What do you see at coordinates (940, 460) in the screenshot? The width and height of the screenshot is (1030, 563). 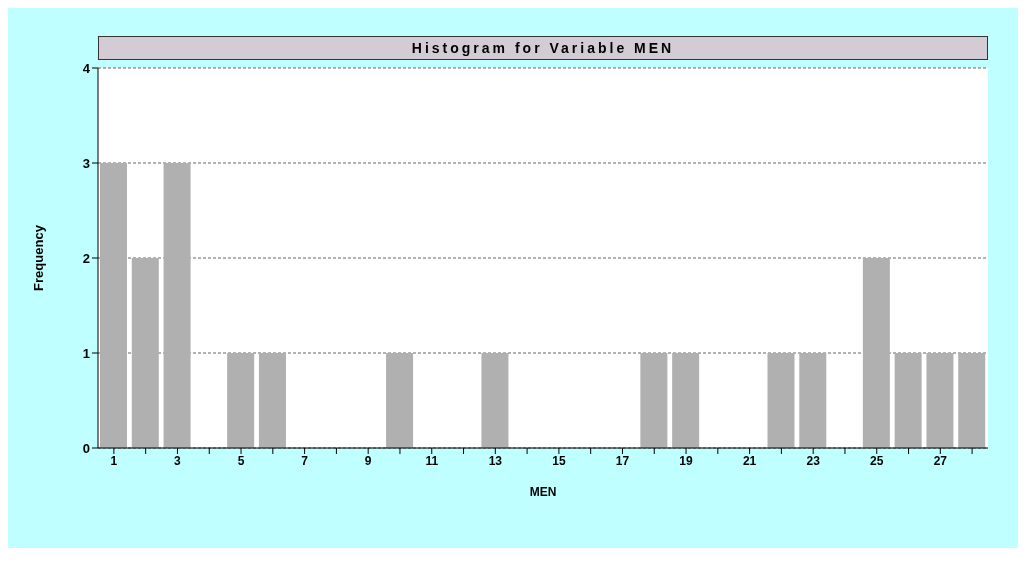 I see `x-tick-label: 27` at bounding box center [940, 460].